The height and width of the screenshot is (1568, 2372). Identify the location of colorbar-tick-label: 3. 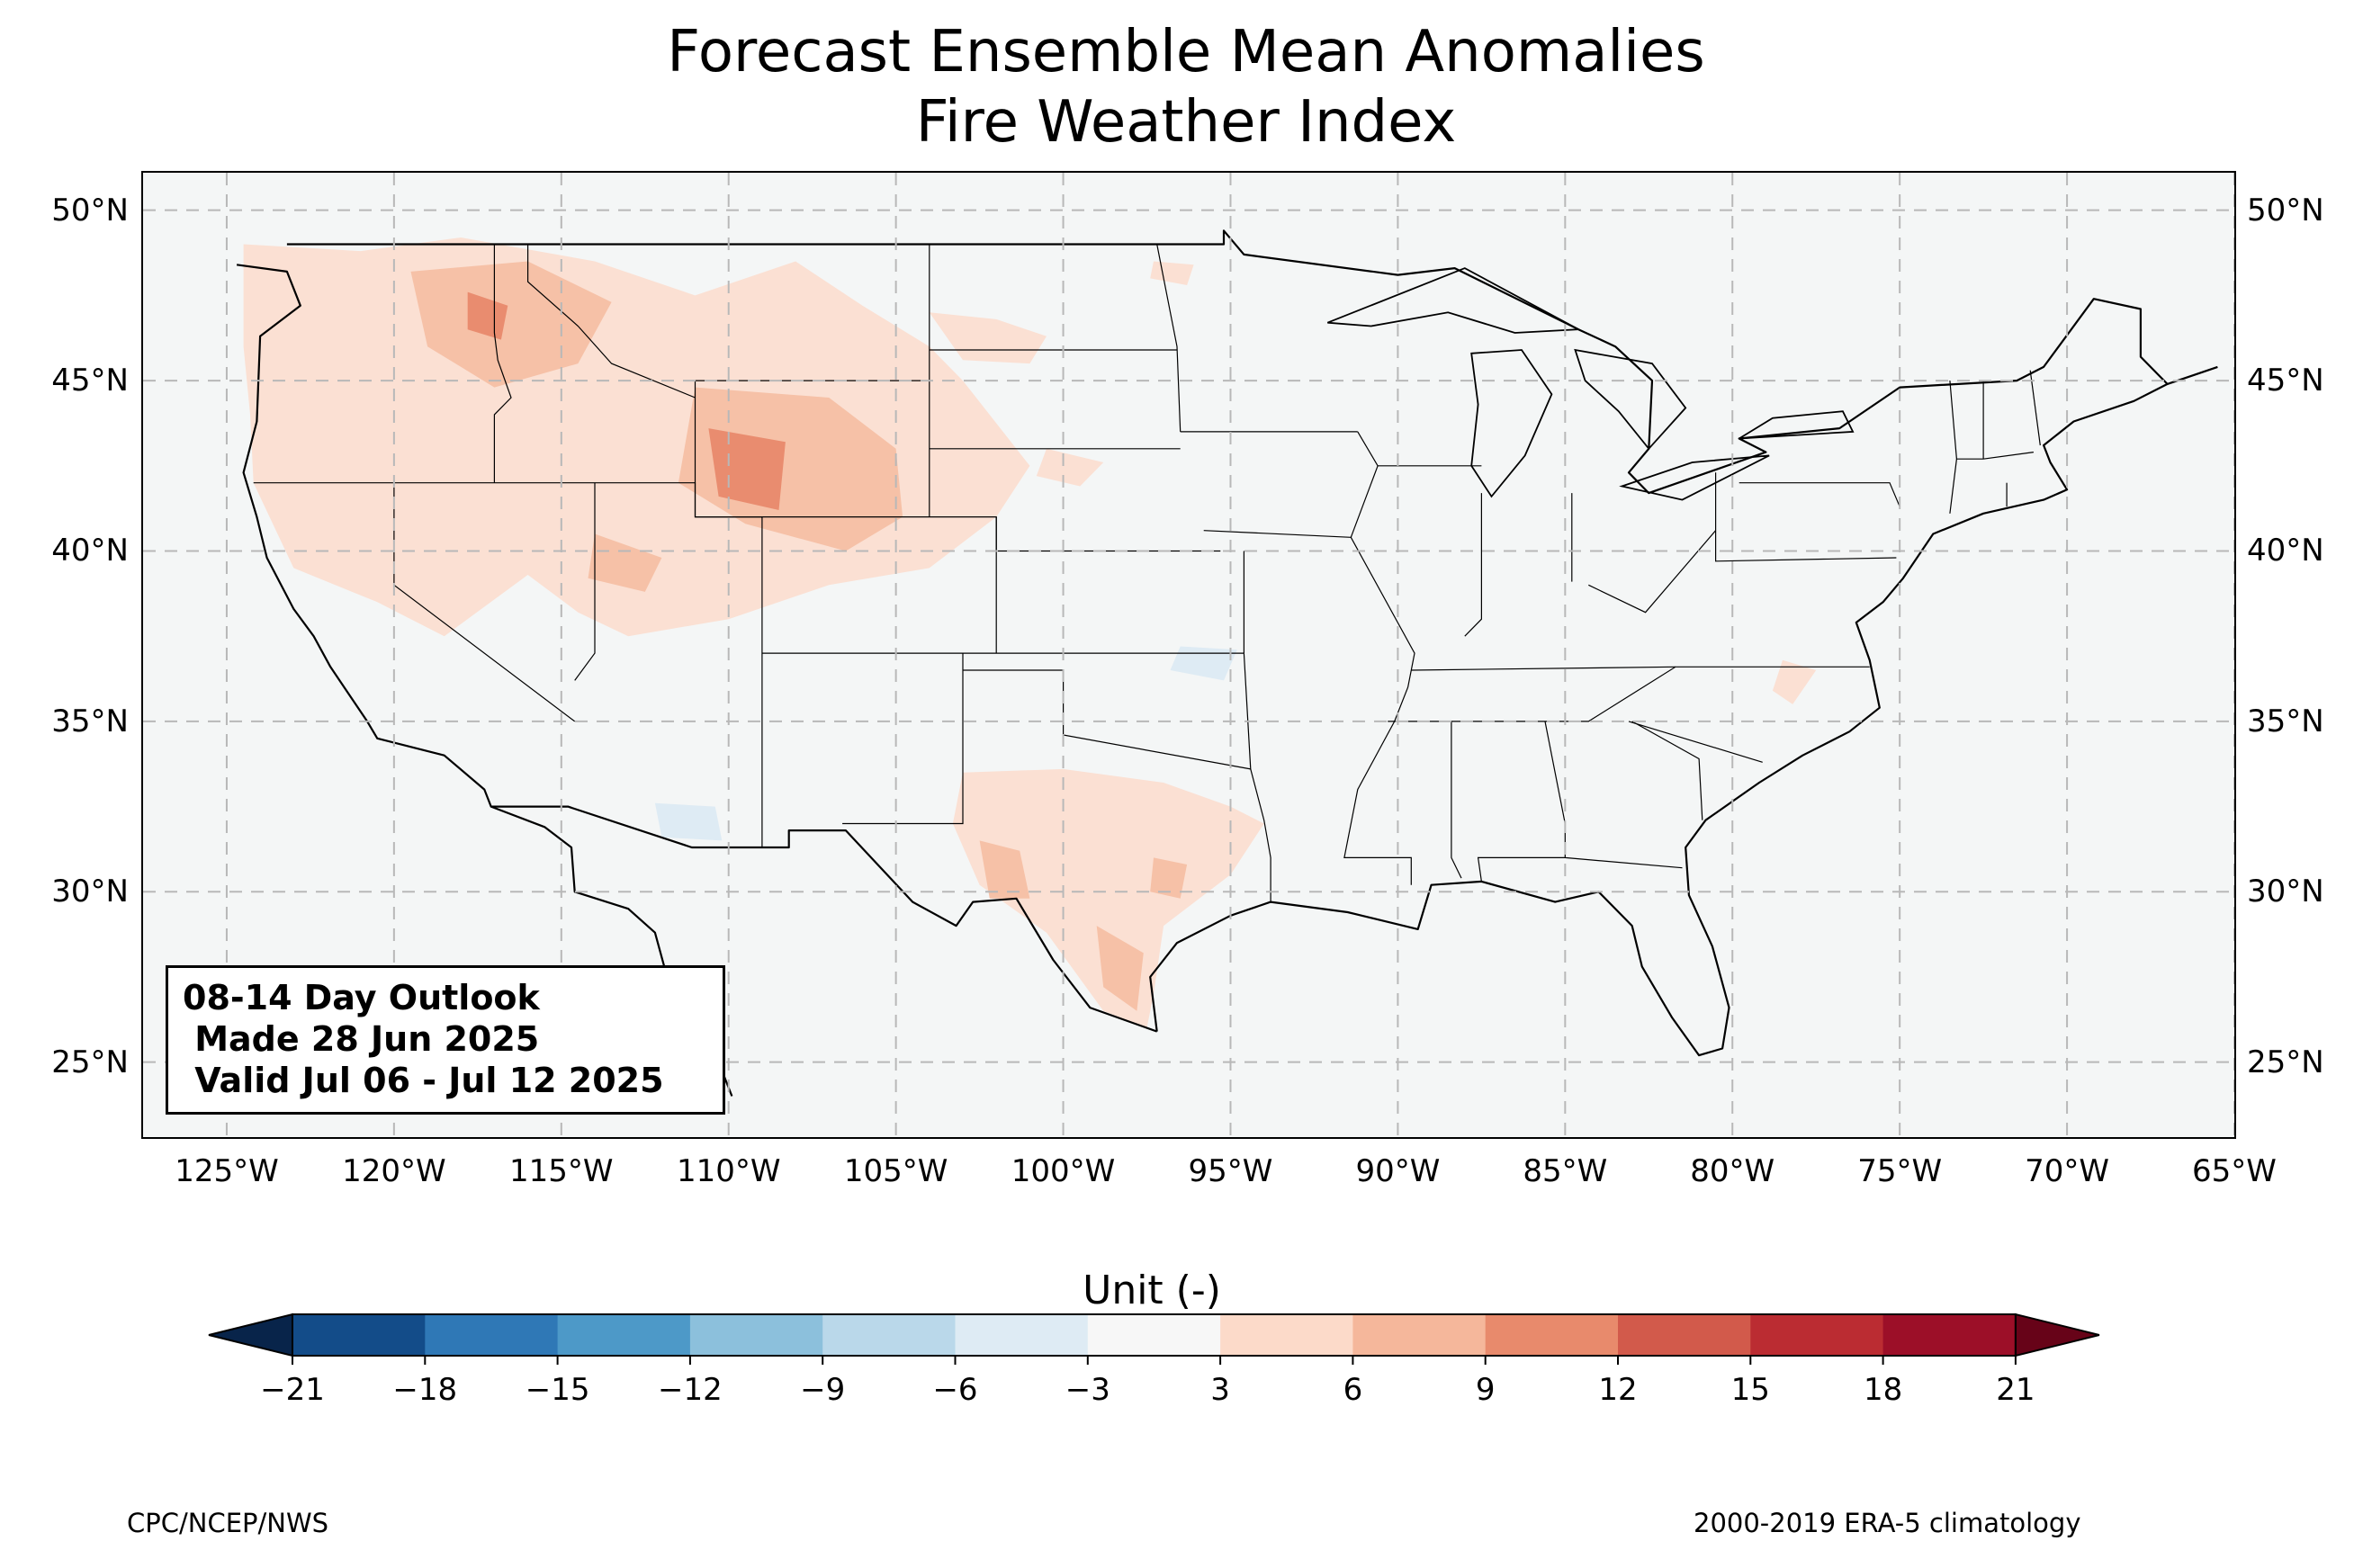
(1220, 1390).